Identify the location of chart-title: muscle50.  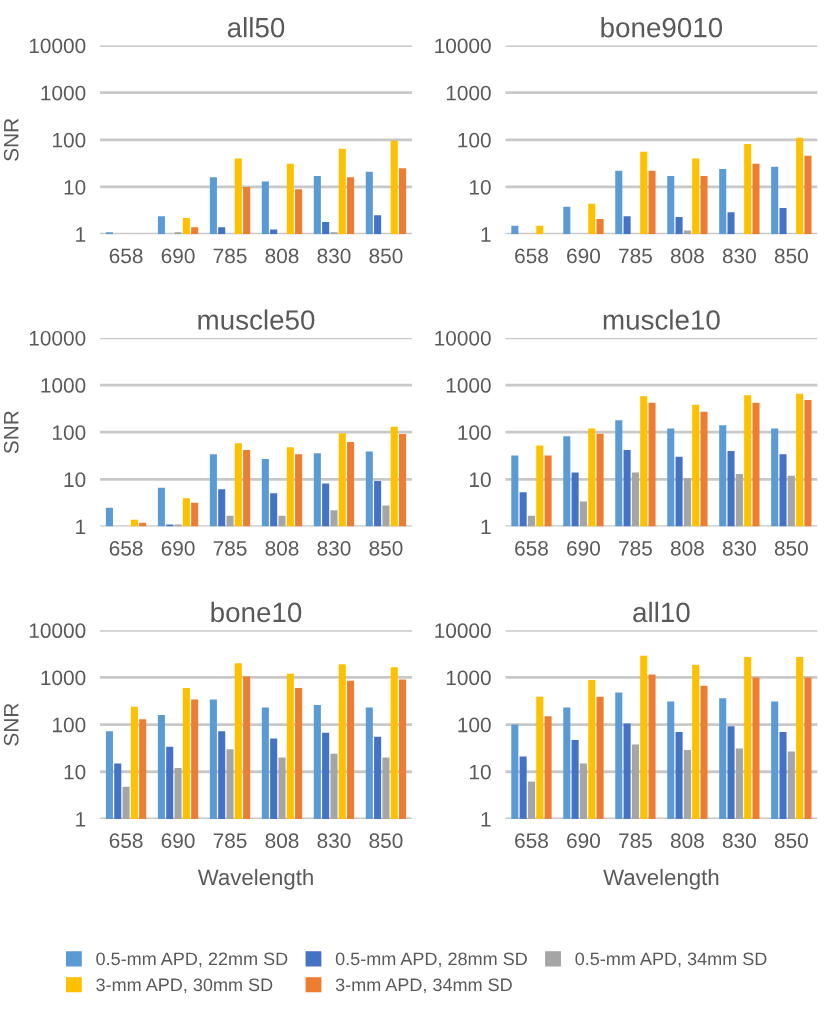
(256, 319).